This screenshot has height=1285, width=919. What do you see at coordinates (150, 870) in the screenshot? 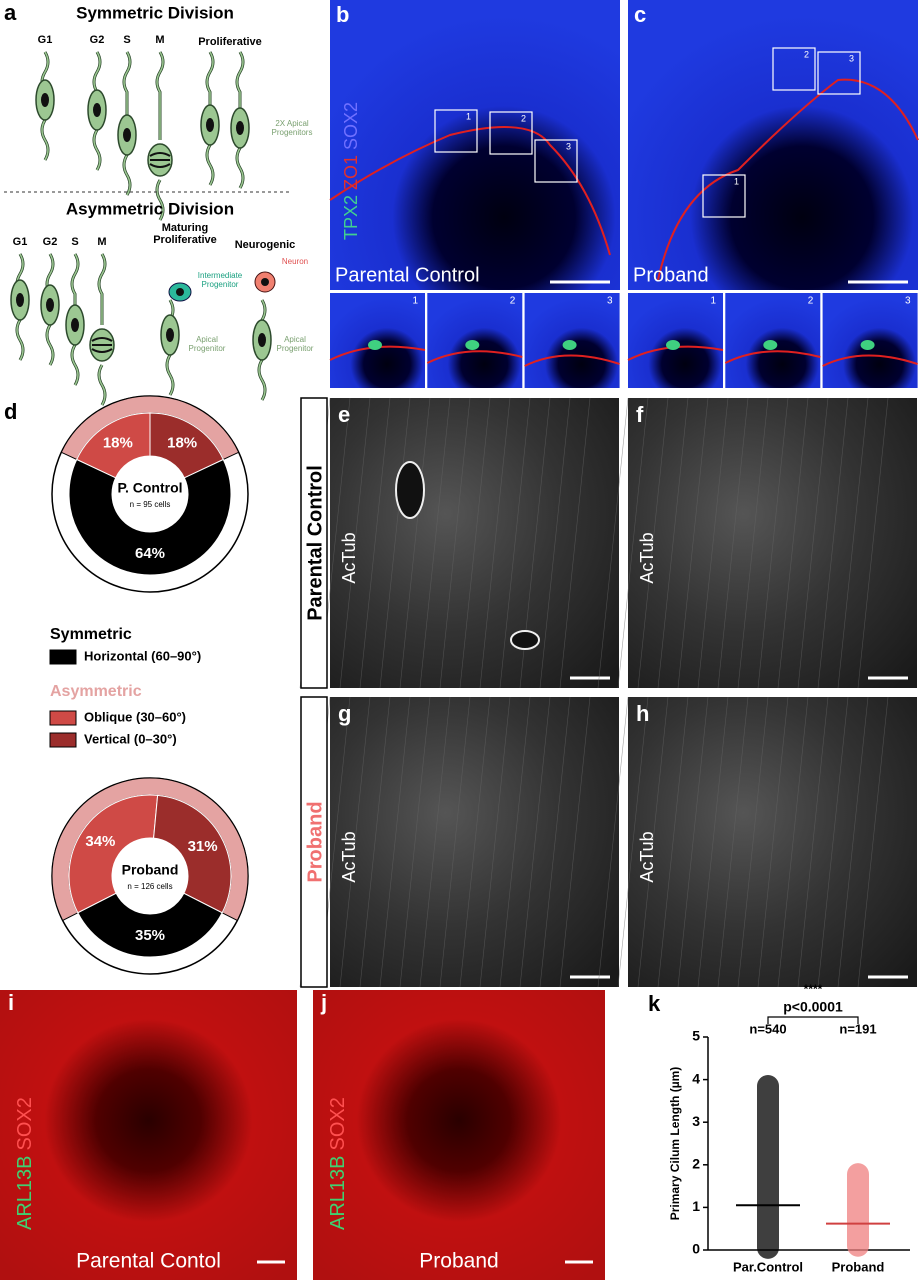
I see `donut-title: Proband` at bounding box center [150, 870].